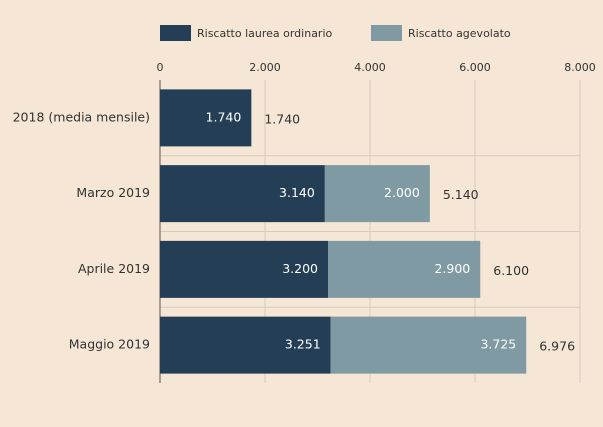  I want to click on value-label: 3.140, so click(297, 192).